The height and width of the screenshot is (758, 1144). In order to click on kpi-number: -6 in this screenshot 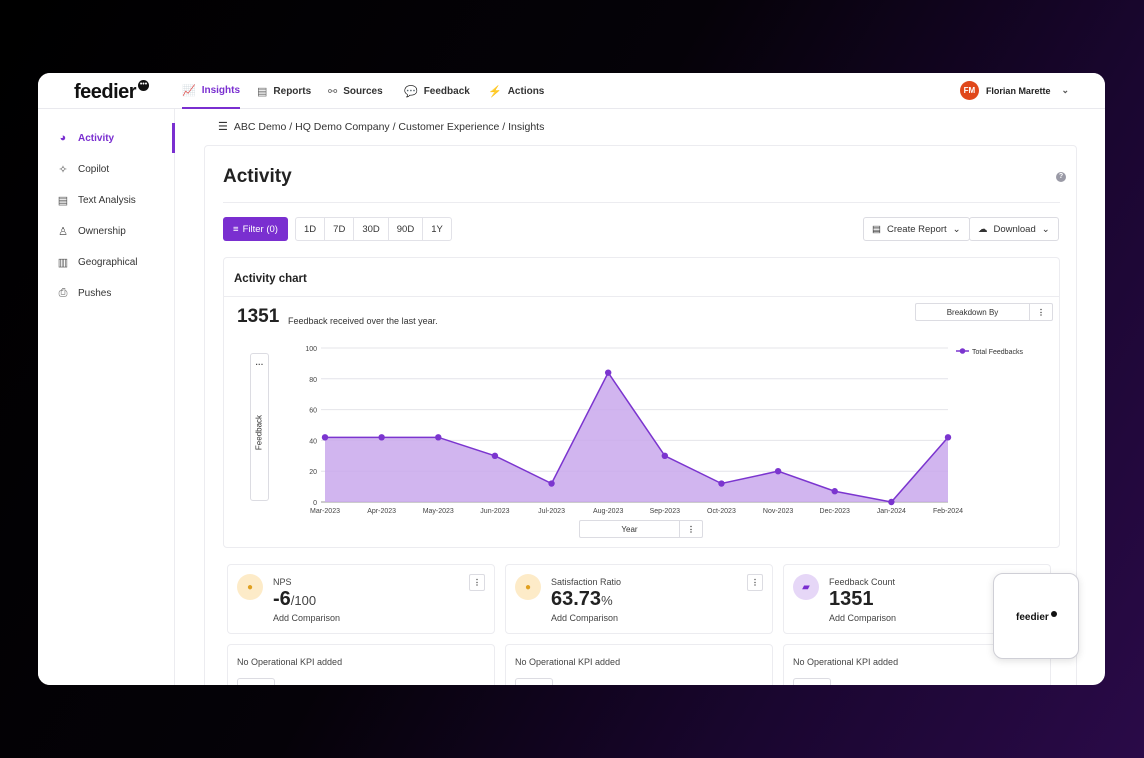, I will do `click(282, 599)`.